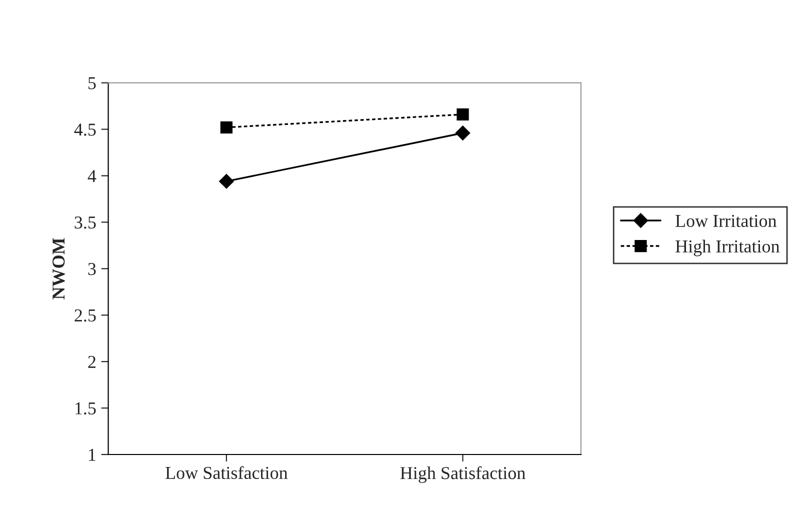  Describe the element at coordinates (726, 220) in the screenshot. I see `legend-label: Low Irritation` at that location.